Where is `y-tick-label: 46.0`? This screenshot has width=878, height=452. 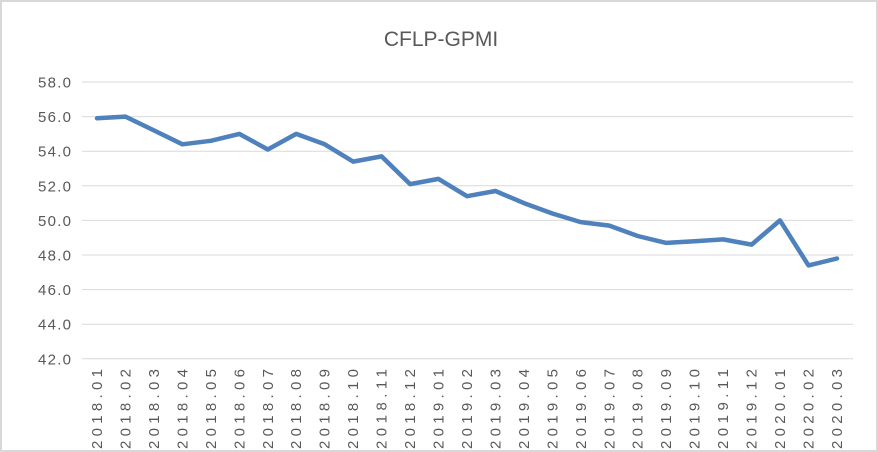 y-tick-label: 46.0 is located at coordinates (54, 290).